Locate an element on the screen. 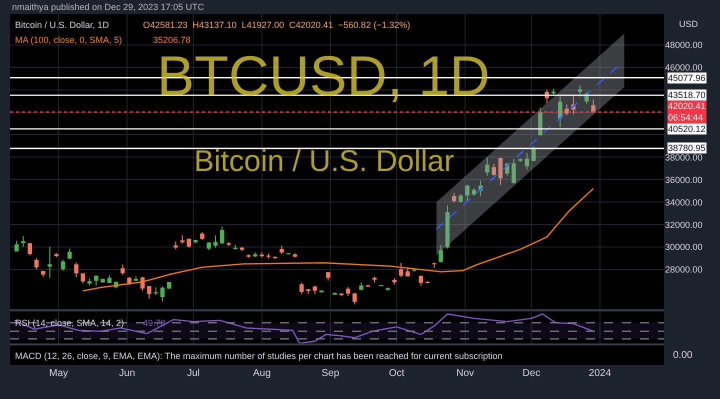 The width and height of the screenshot is (720, 399). text: 0.00 is located at coordinates (683, 355).